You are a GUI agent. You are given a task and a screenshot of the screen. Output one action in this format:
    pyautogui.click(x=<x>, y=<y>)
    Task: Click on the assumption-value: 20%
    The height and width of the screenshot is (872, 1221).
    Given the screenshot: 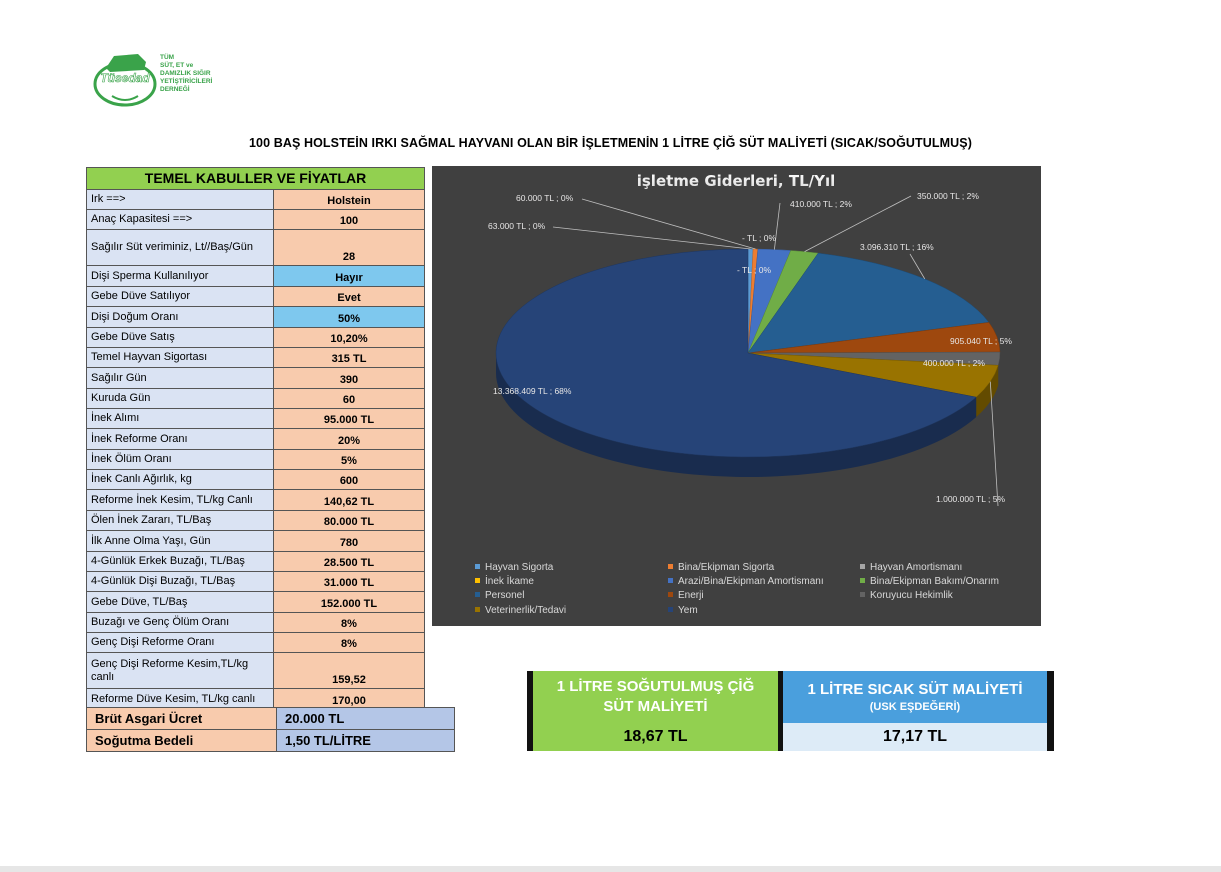 What is the action you would take?
    pyautogui.click(x=349, y=439)
    